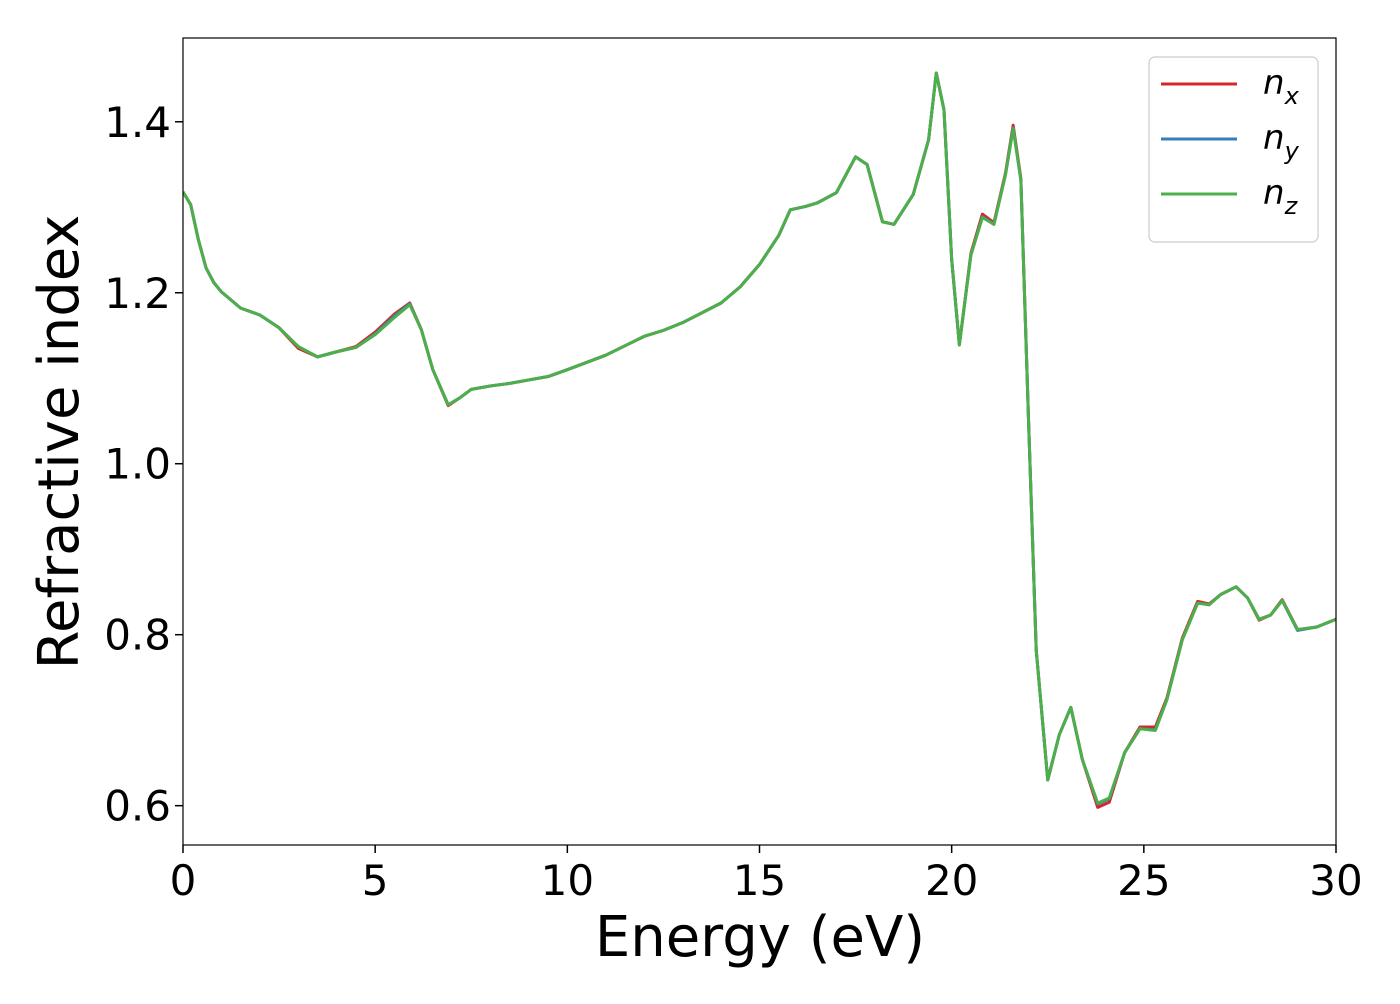  Describe the element at coordinates (760, 937) in the screenshot. I see `x-axis-label: Energy (eV)` at that location.